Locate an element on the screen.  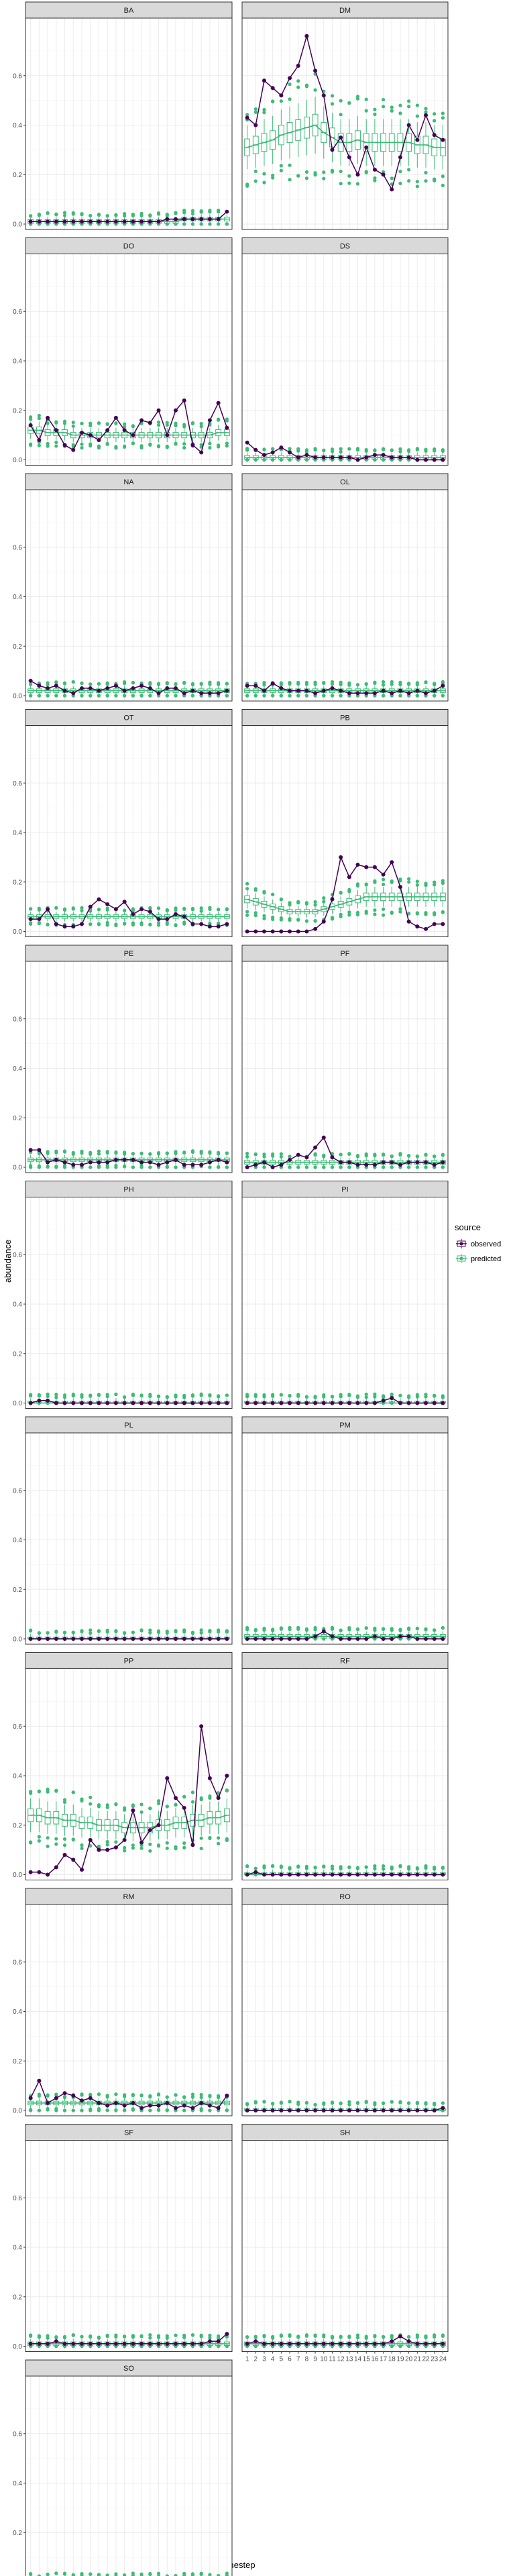
facet-panel-dm: DM is located at coordinates (345, 115).